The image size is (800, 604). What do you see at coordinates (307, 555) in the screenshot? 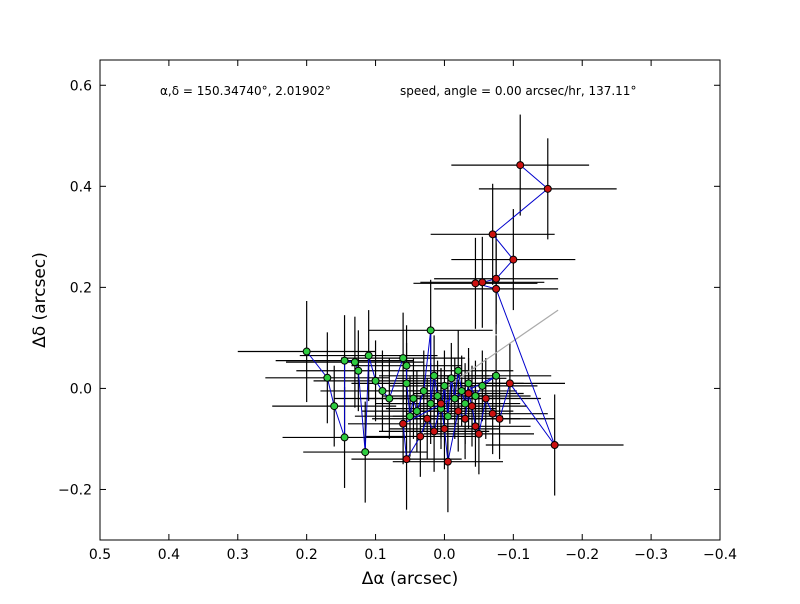
I see `x-tick-label: 0.2` at bounding box center [307, 555].